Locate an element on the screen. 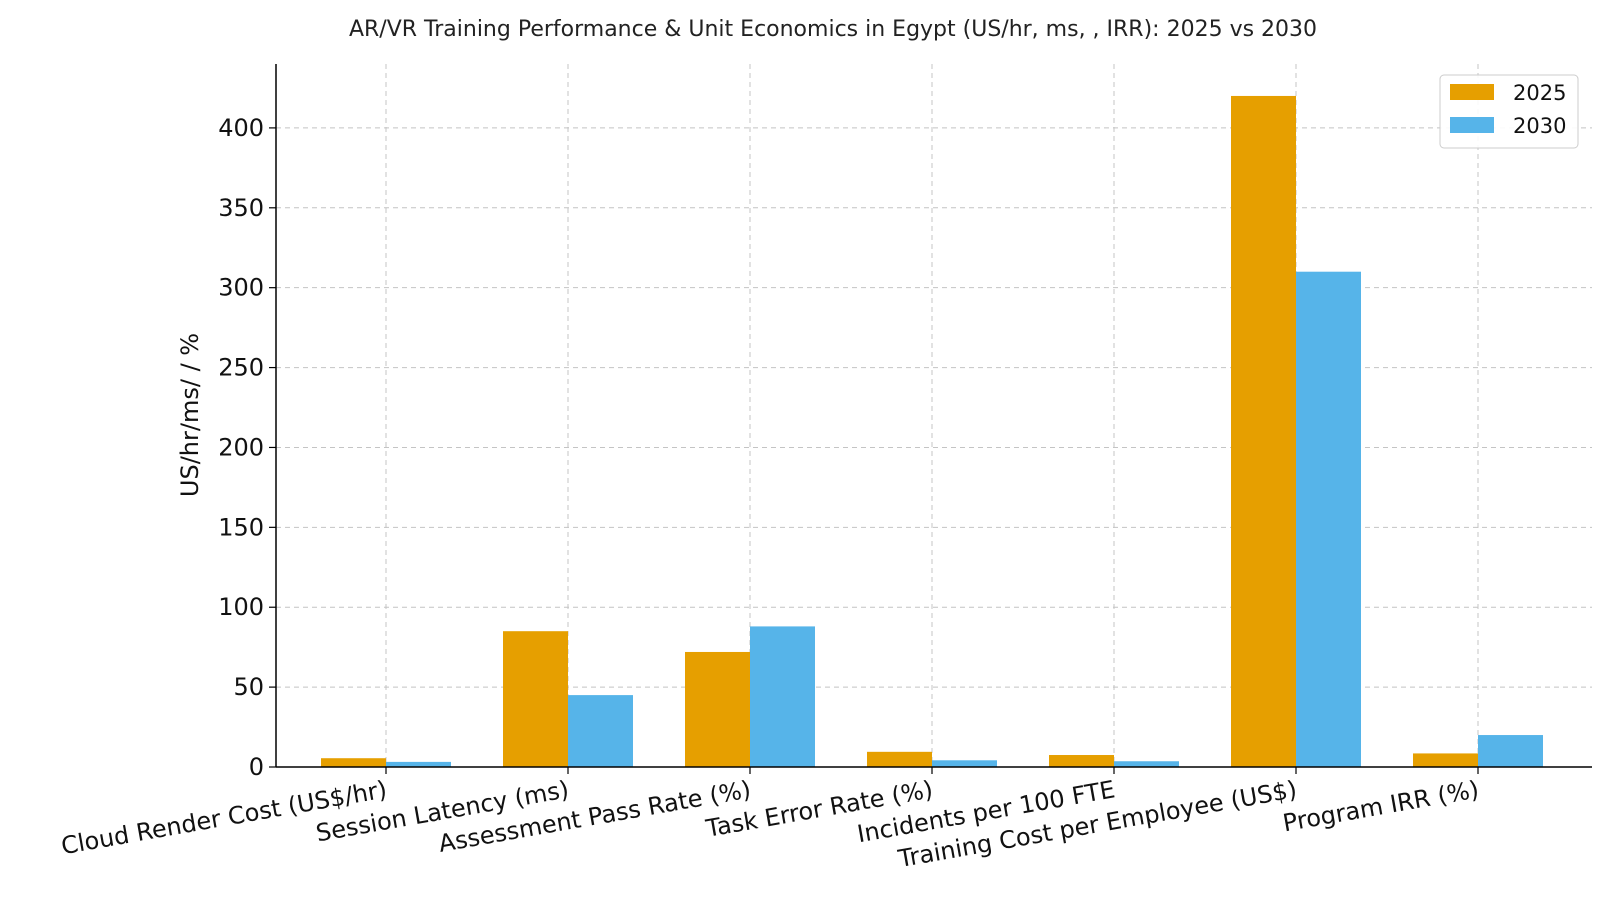 This screenshot has width=1600, height=908. bar-2030-training-cost-per-employee-us is located at coordinates (1328, 519).